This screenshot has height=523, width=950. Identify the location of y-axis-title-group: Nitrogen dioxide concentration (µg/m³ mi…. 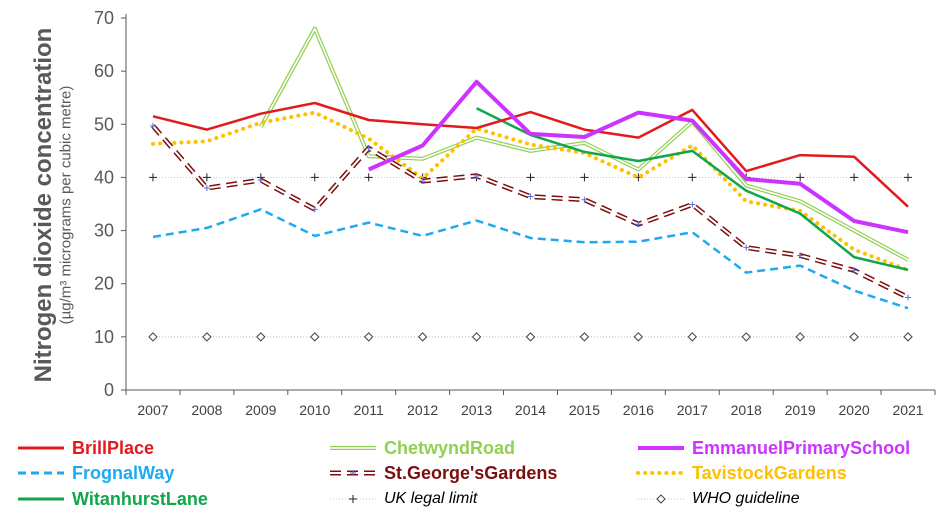
(40, 215).